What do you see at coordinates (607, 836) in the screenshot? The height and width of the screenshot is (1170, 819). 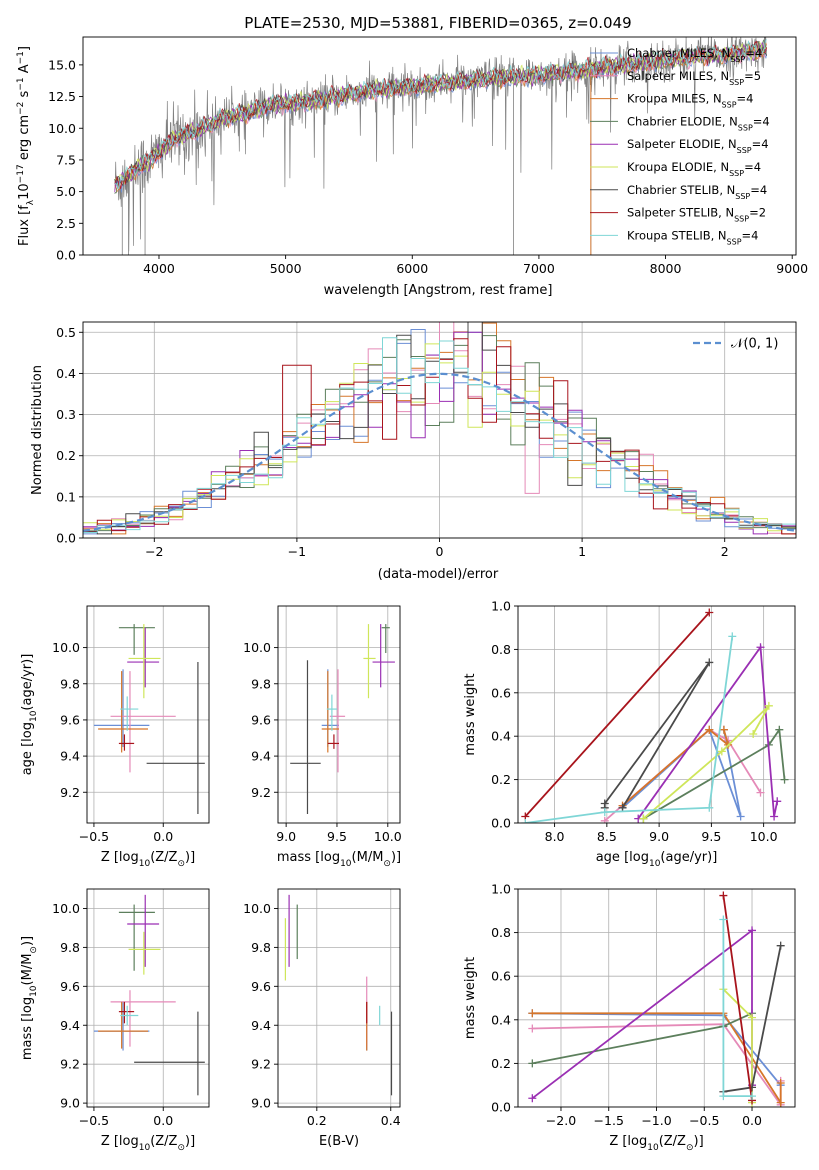 I see `x-tick-label: 8.5` at bounding box center [607, 836].